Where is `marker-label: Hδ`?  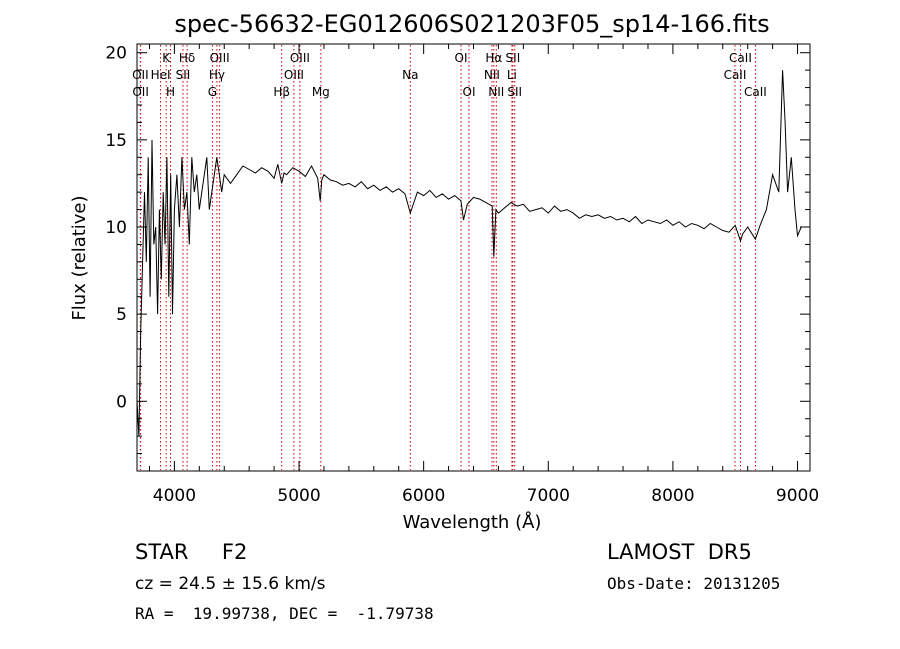 marker-label: Hδ is located at coordinates (187, 58).